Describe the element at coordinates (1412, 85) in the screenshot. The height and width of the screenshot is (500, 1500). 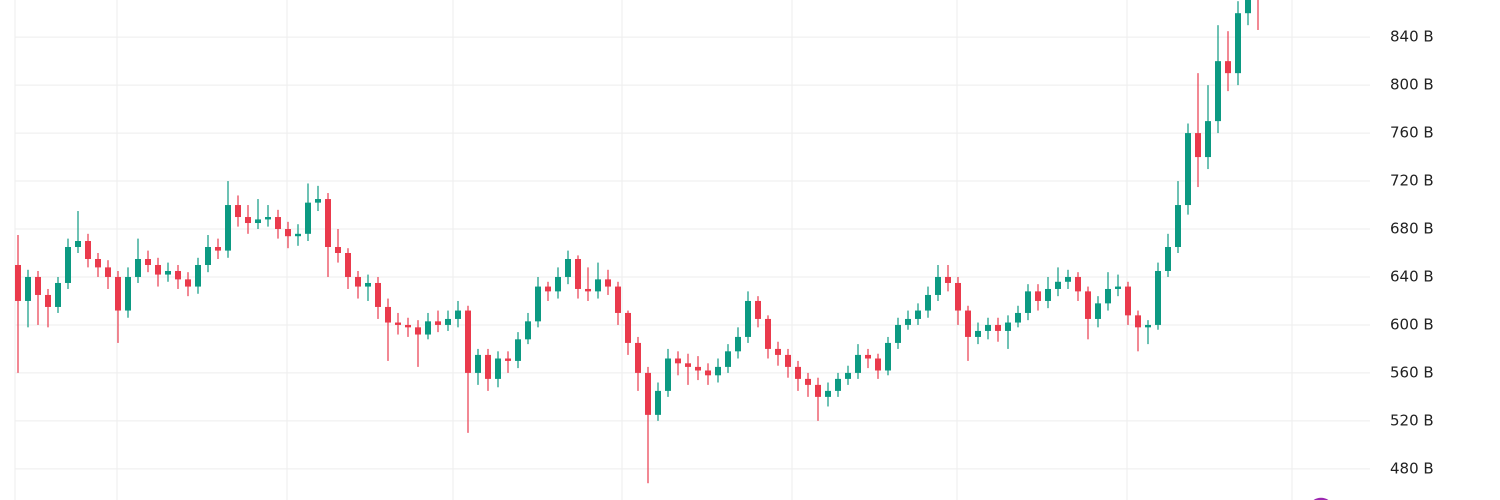
I see `y-tick-label: 800 B` at that location.